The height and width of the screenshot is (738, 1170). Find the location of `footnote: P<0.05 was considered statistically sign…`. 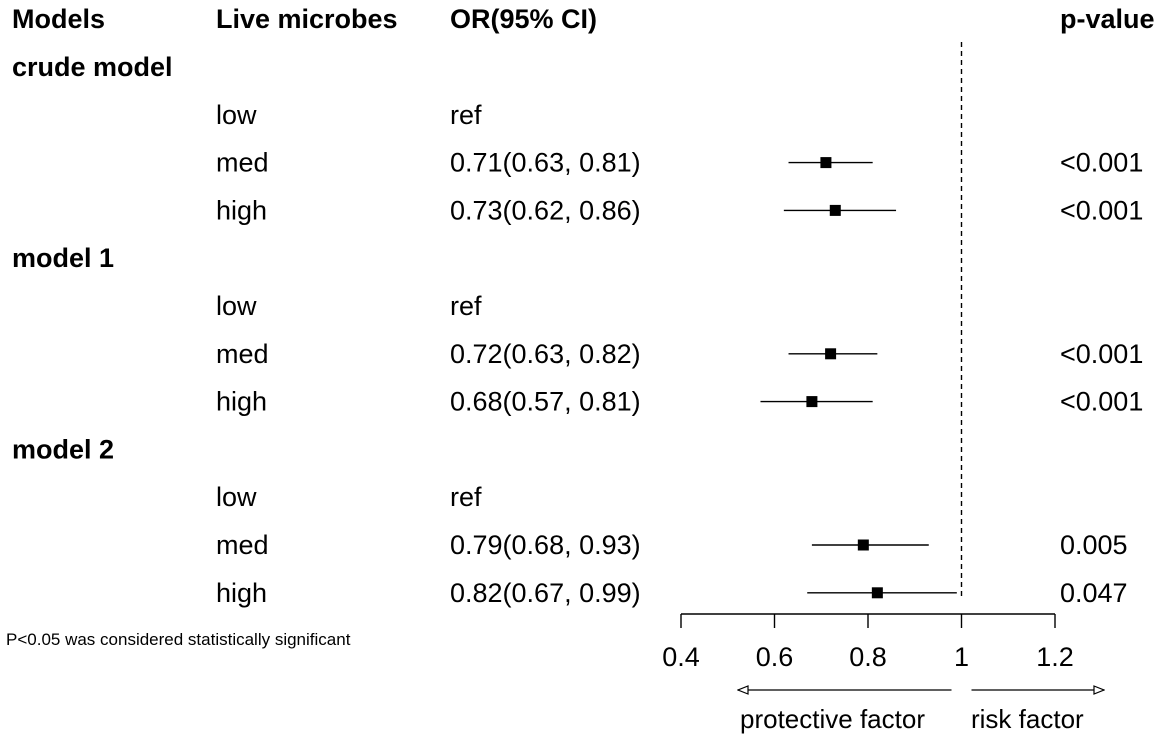

footnote: P<0.05 was considered statistically sign… is located at coordinates (178, 639).